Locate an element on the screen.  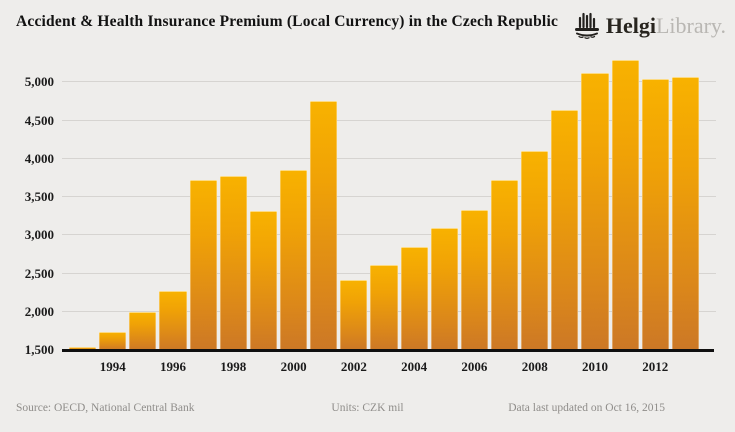
bar-2002 is located at coordinates (354, 314).